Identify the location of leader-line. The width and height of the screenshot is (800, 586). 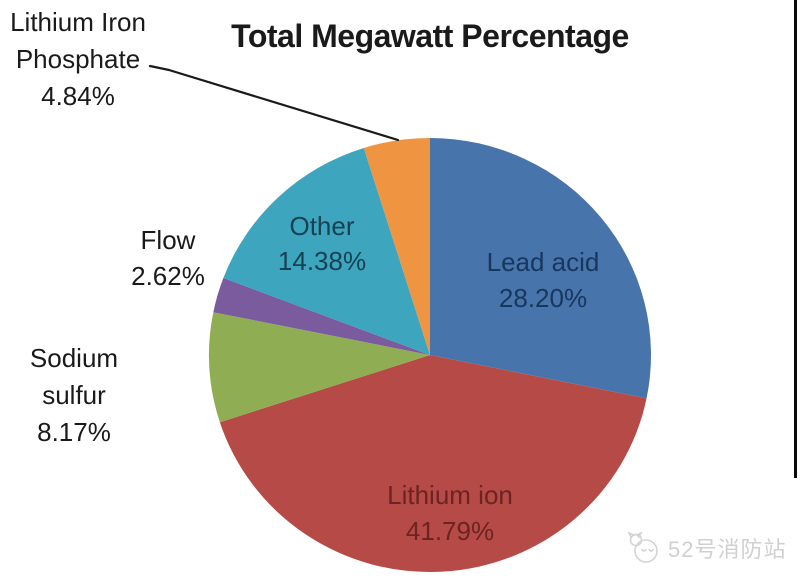
(274, 103).